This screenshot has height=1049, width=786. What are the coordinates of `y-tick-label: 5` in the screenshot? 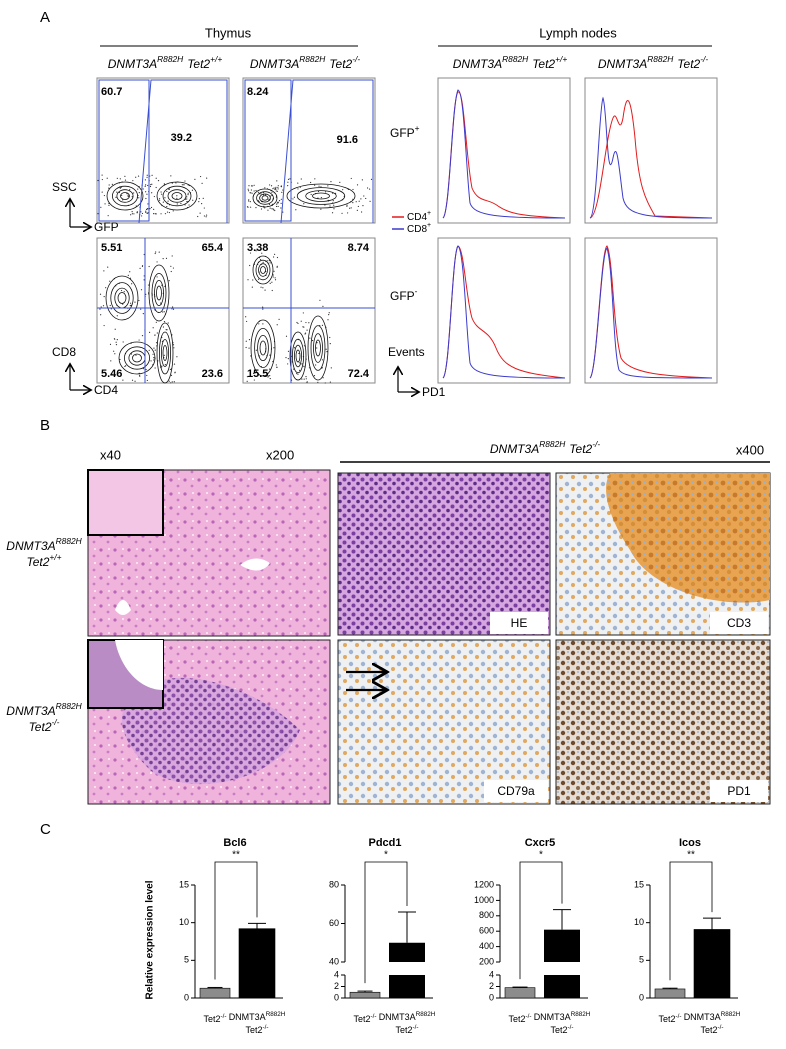 It's located at (186, 960).